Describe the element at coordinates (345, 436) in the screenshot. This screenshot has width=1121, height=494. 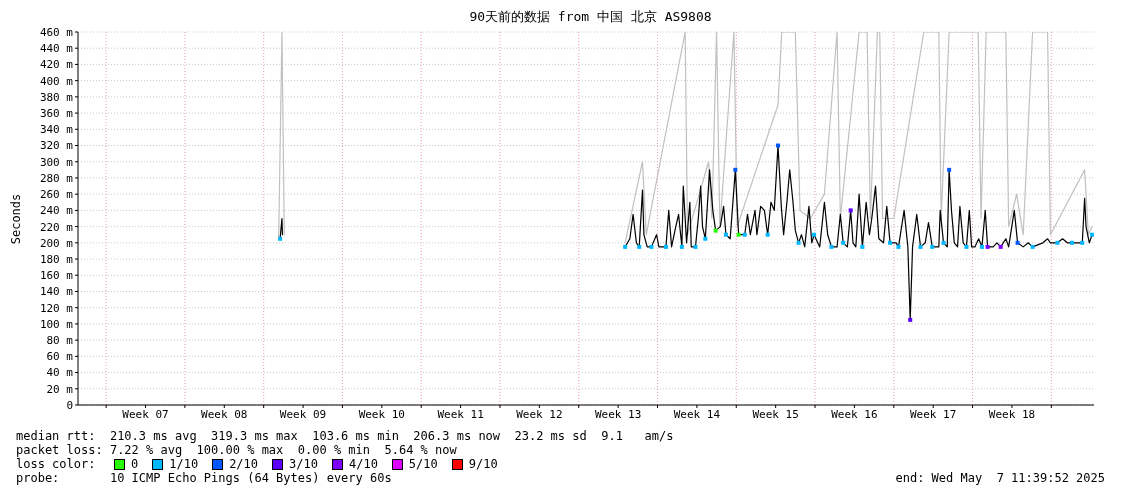
I see `text: median rtt: 210.3 ms avg 319.3 ms max 103.6 ms min 206.3 ms now 23.2 ms sd 9.1 am/s` at that location.